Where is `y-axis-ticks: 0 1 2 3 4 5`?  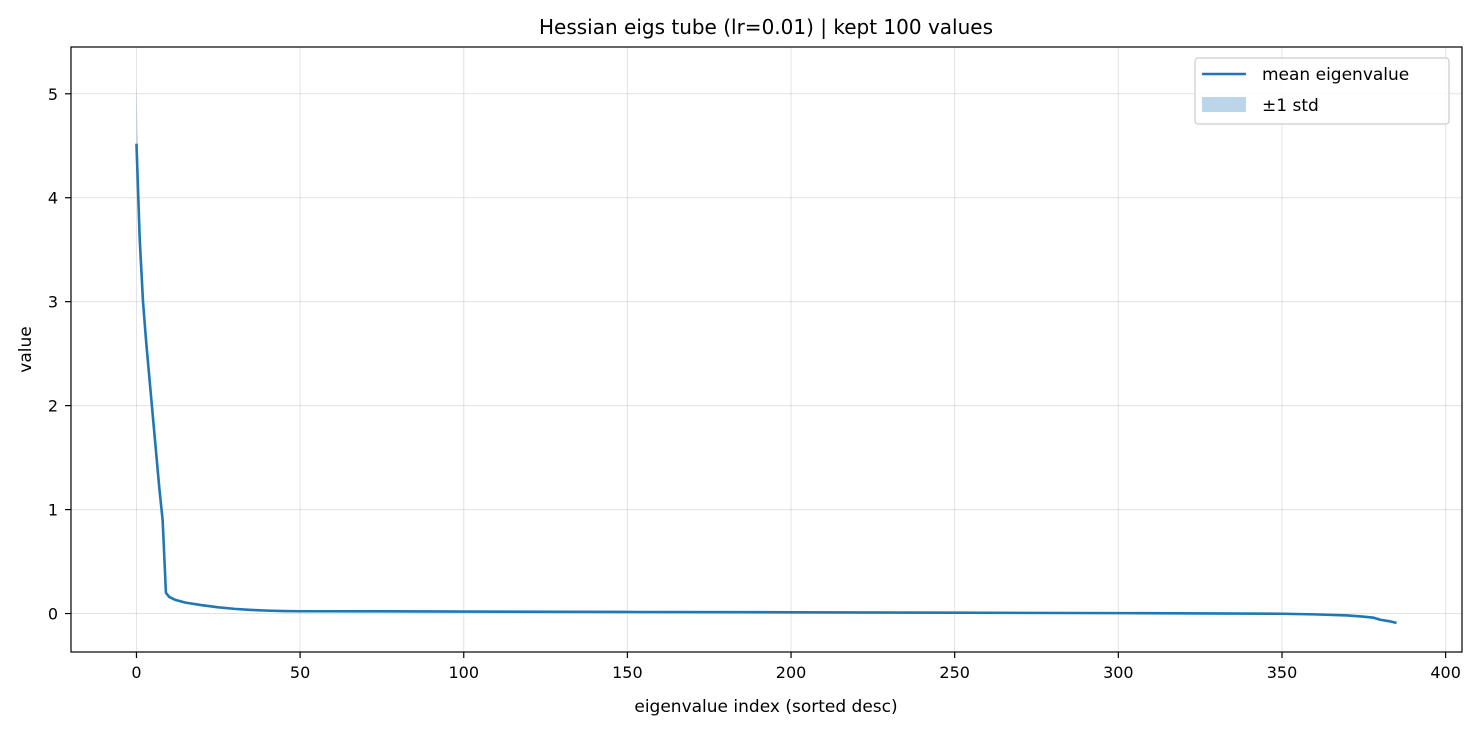
y-axis-ticks: 0 1 2 3 4 5 is located at coordinates (59, 354).